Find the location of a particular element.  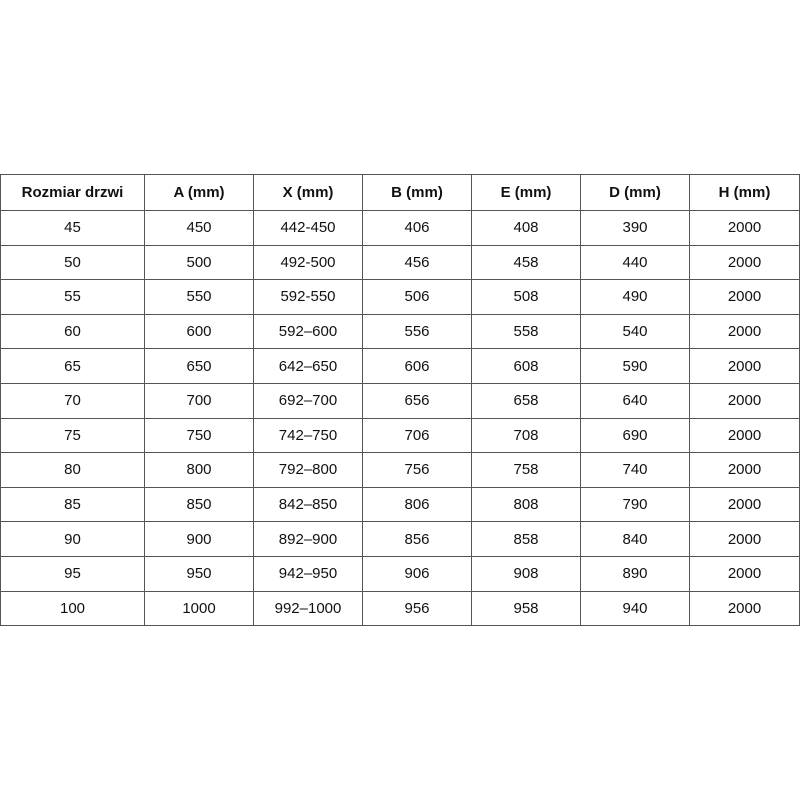

table-cell: 900 is located at coordinates (199, 539).